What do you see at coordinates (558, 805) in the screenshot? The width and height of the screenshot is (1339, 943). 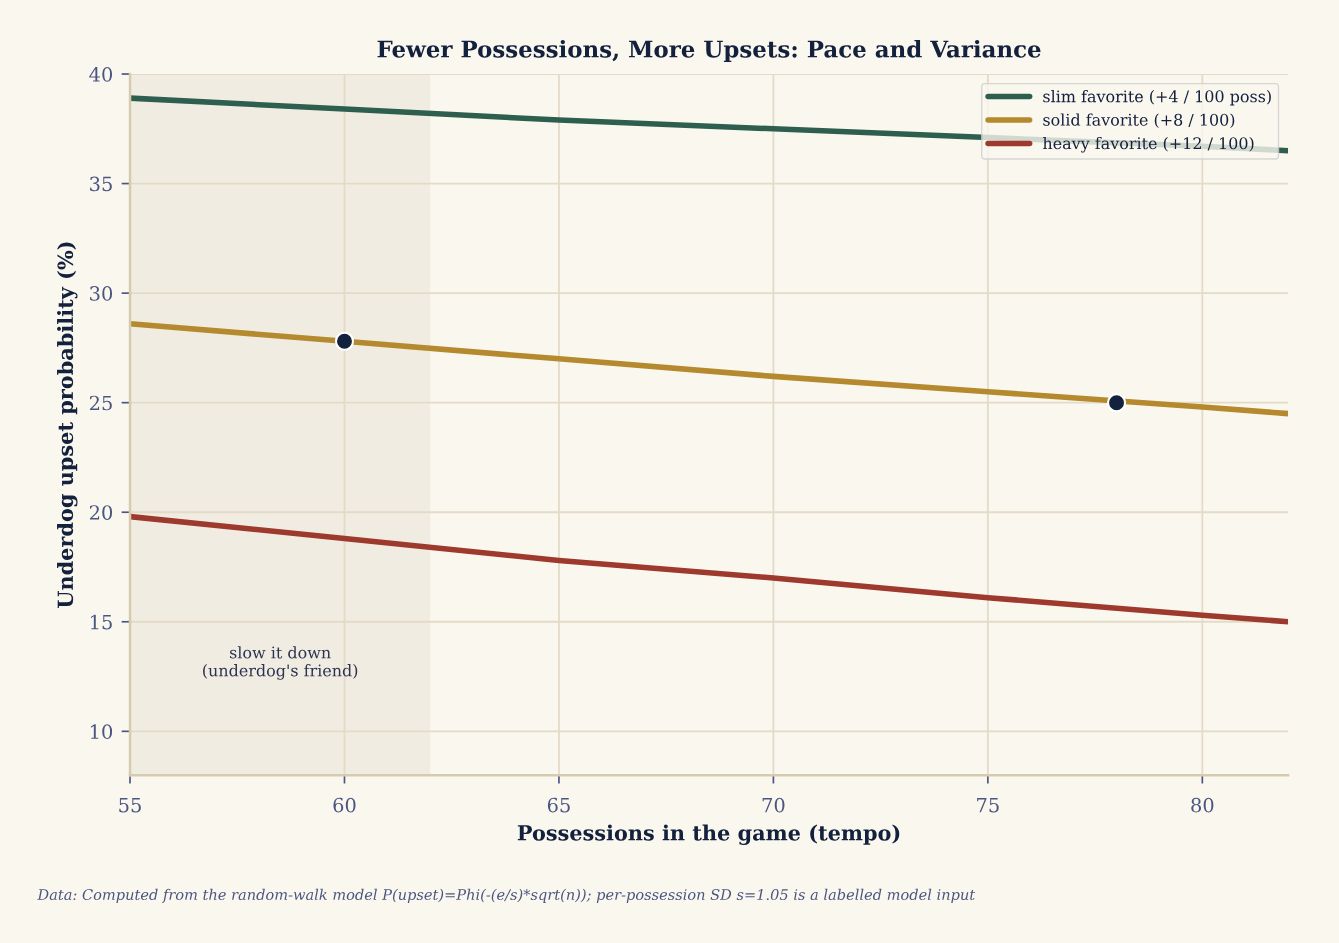 I see `x-tick-label: 65` at bounding box center [558, 805].